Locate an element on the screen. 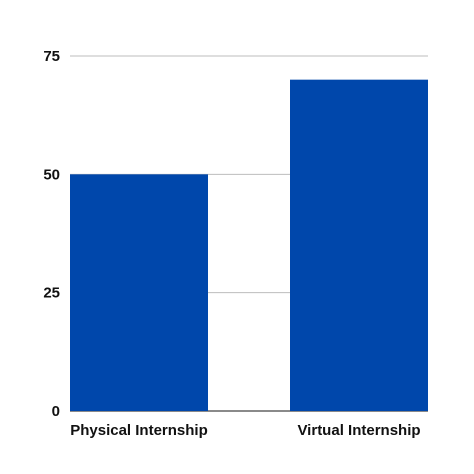 This screenshot has height=474, width=474. y-tick-label: 75 is located at coordinates (51, 56).